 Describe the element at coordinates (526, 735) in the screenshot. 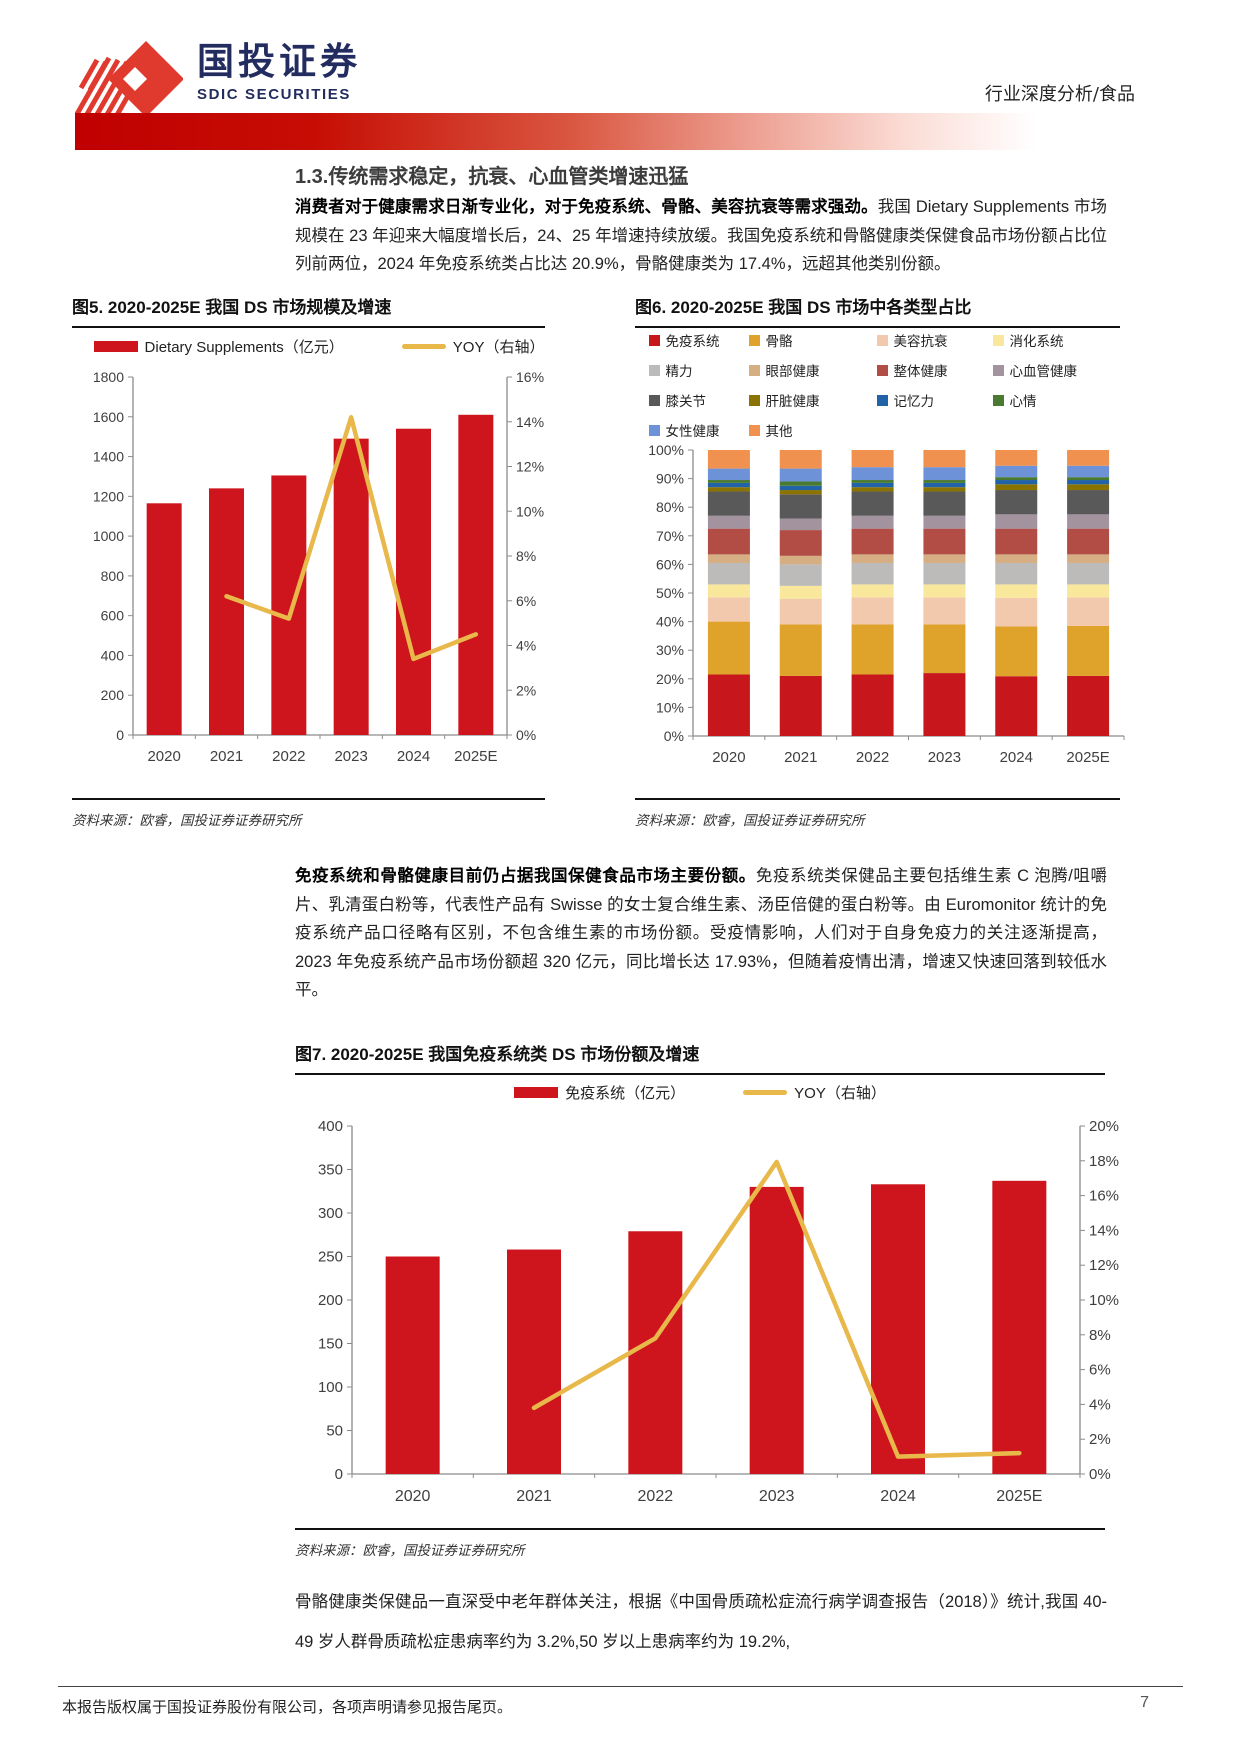

I see `right-axis-label: 0%` at that location.